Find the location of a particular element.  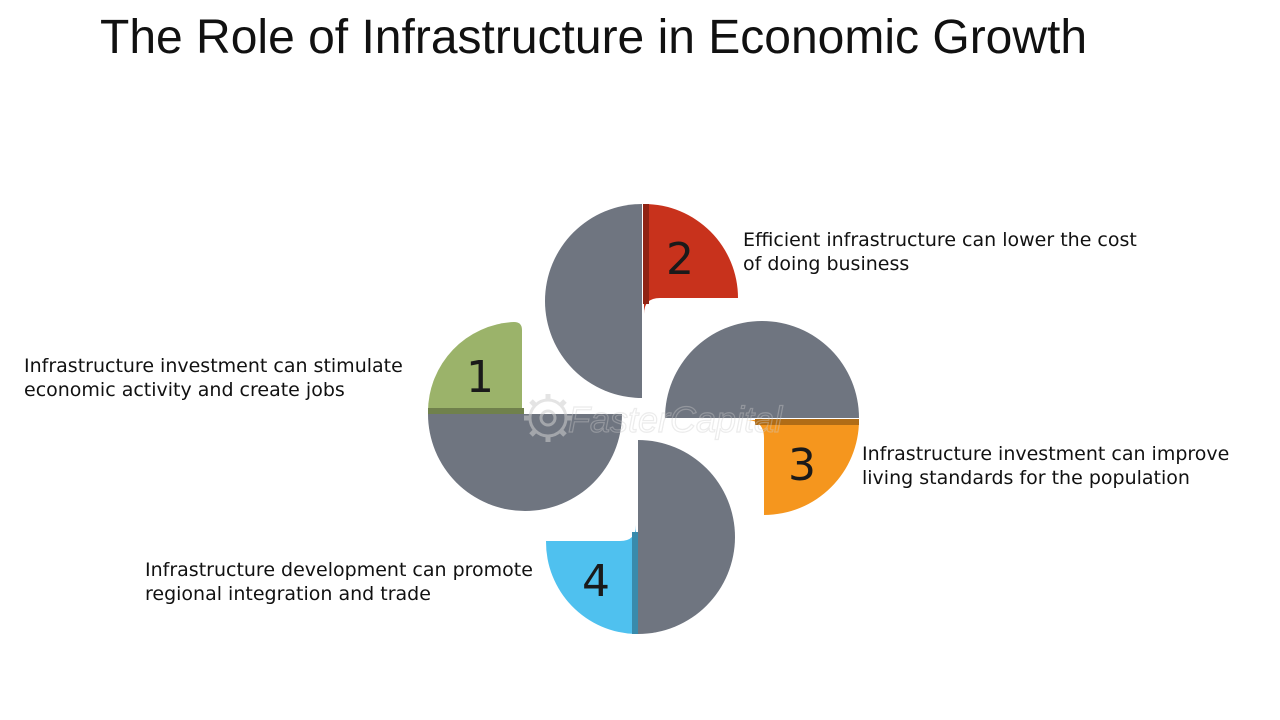

blade-1-gray-half is located at coordinates (525, 462).